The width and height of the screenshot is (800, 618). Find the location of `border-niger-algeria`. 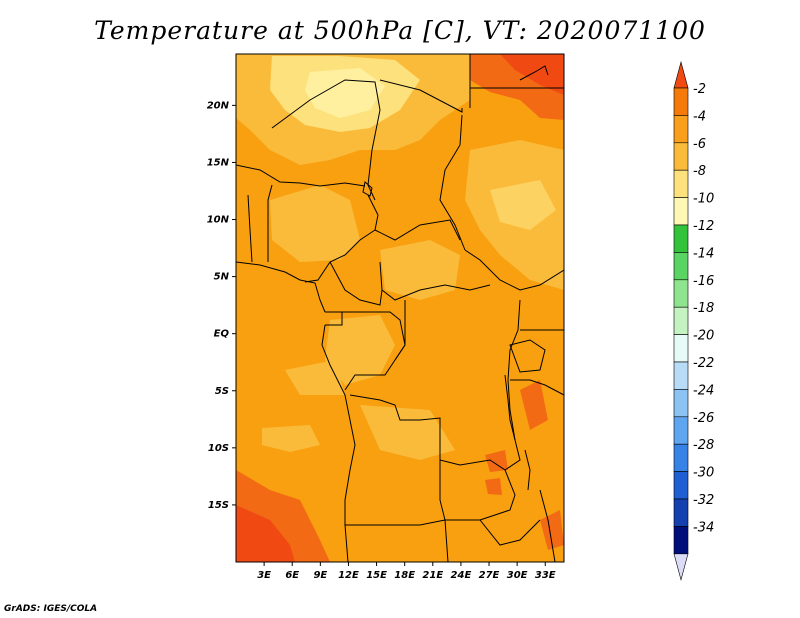

border-niger-algeria is located at coordinates (326, 104).